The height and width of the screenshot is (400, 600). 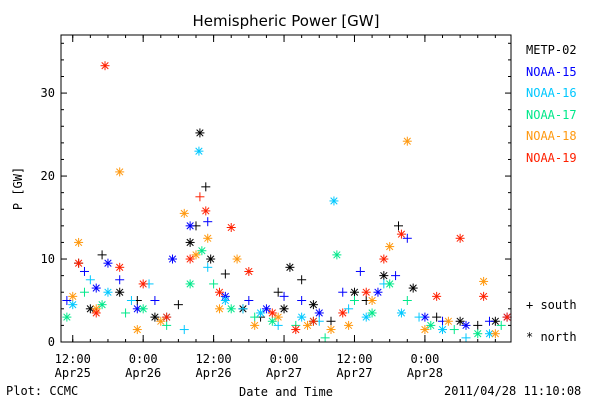 What do you see at coordinates (73, 373) in the screenshot?
I see `x-tick-date-label: Apr25` at bounding box center [73, 373].